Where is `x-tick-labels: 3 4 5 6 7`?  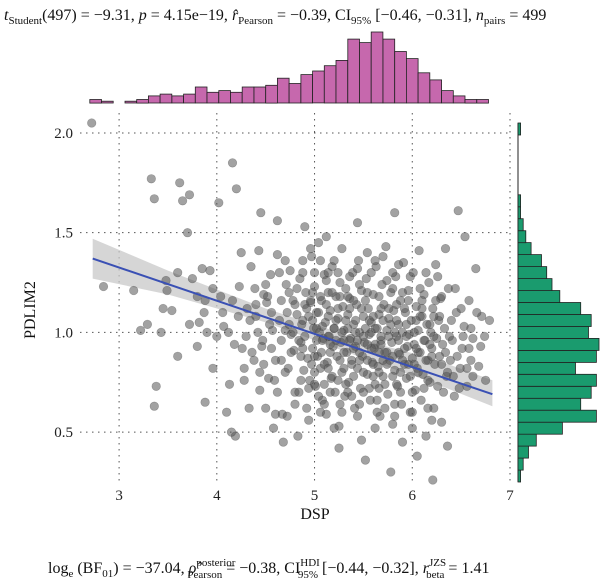
x-tick-labels: 3 4 5 6 7 is located at coordinates (314, 496).